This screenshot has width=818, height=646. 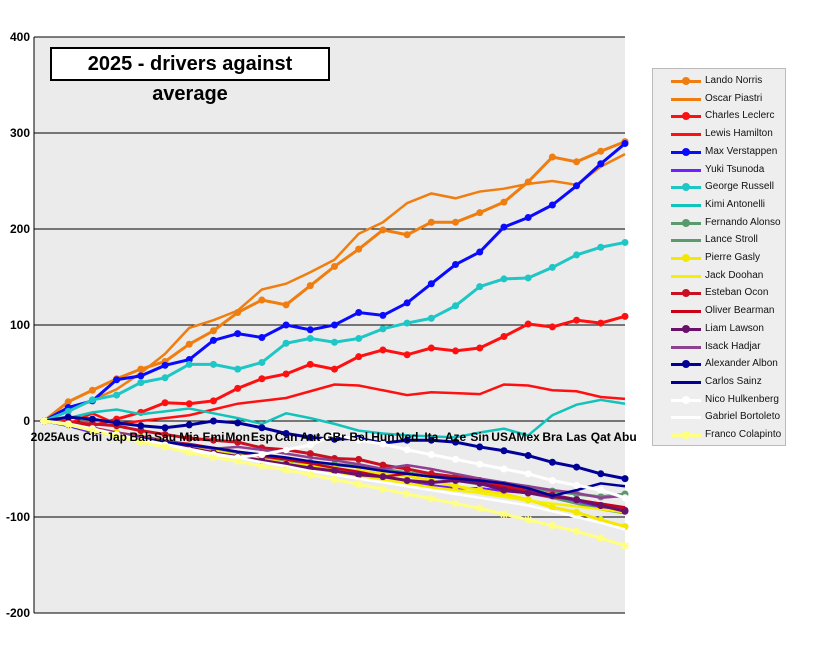 I want to click on legend-label: Lando Norris, so click(x=734, y=80).